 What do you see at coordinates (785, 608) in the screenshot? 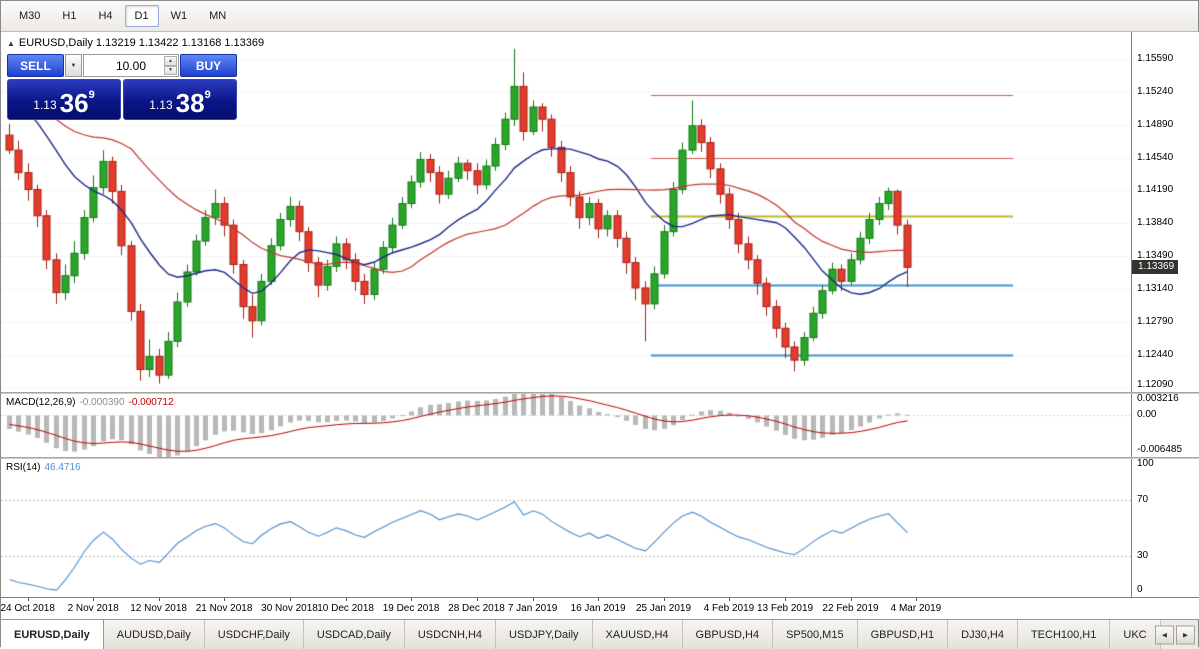
I see `time-axis-label: 13 Feb 2019` at bounding box center [785, 608].